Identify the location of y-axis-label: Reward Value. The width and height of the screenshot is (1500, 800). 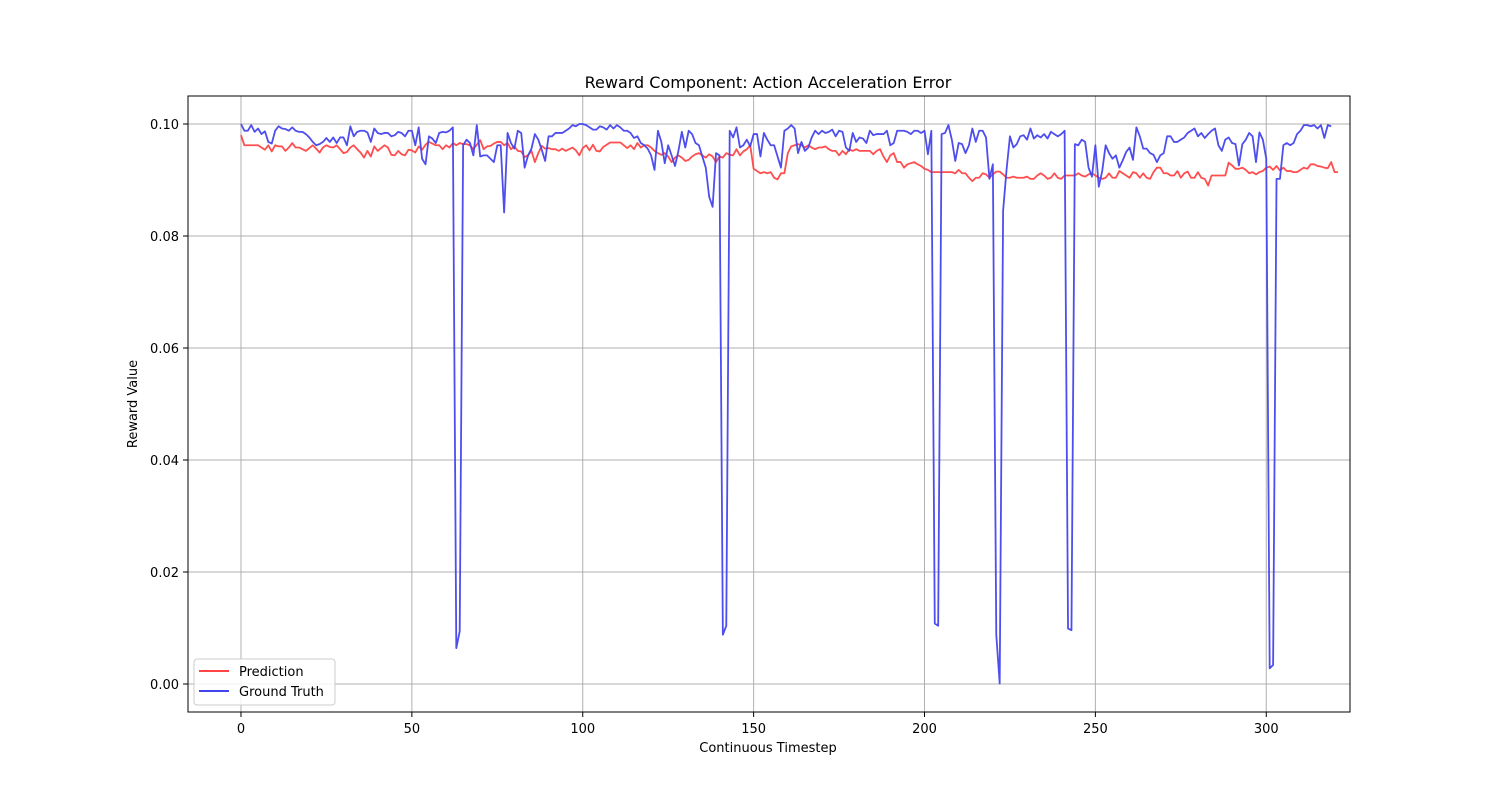
(133, 404).